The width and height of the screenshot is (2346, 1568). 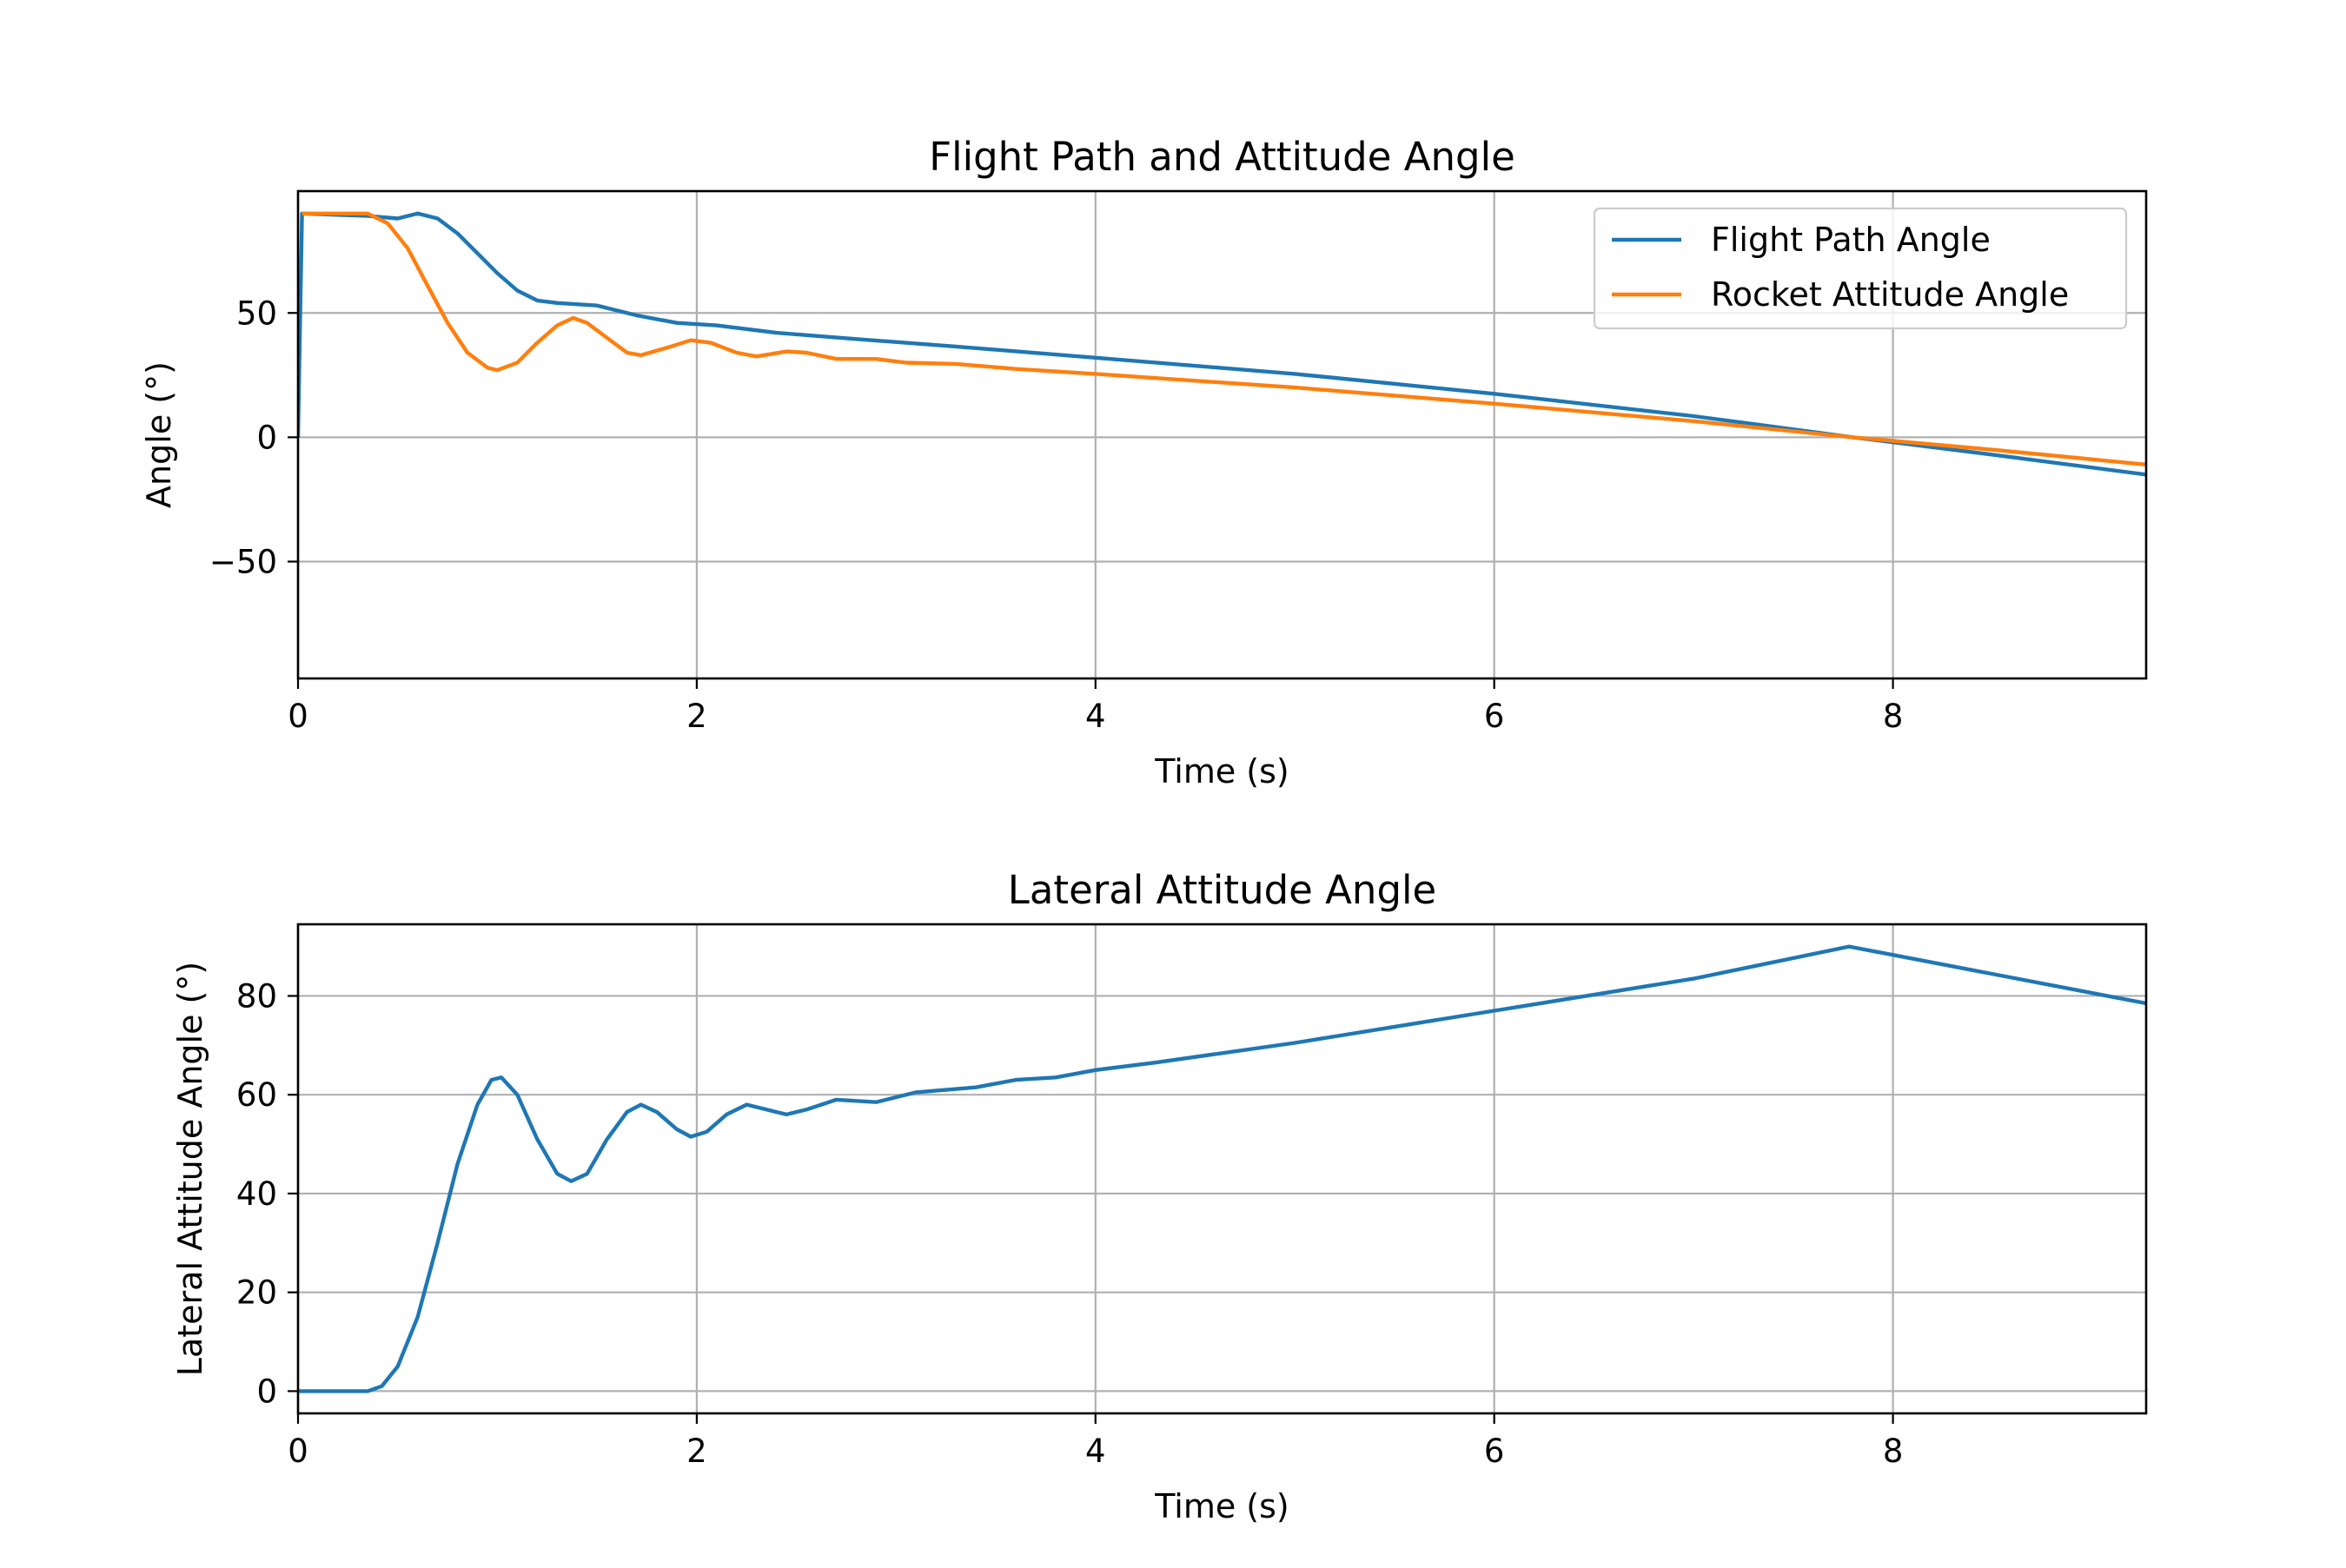 I want to click on legend: Flight Path Angle Rocket Attitude Angle, so click(x=1860, y=268).